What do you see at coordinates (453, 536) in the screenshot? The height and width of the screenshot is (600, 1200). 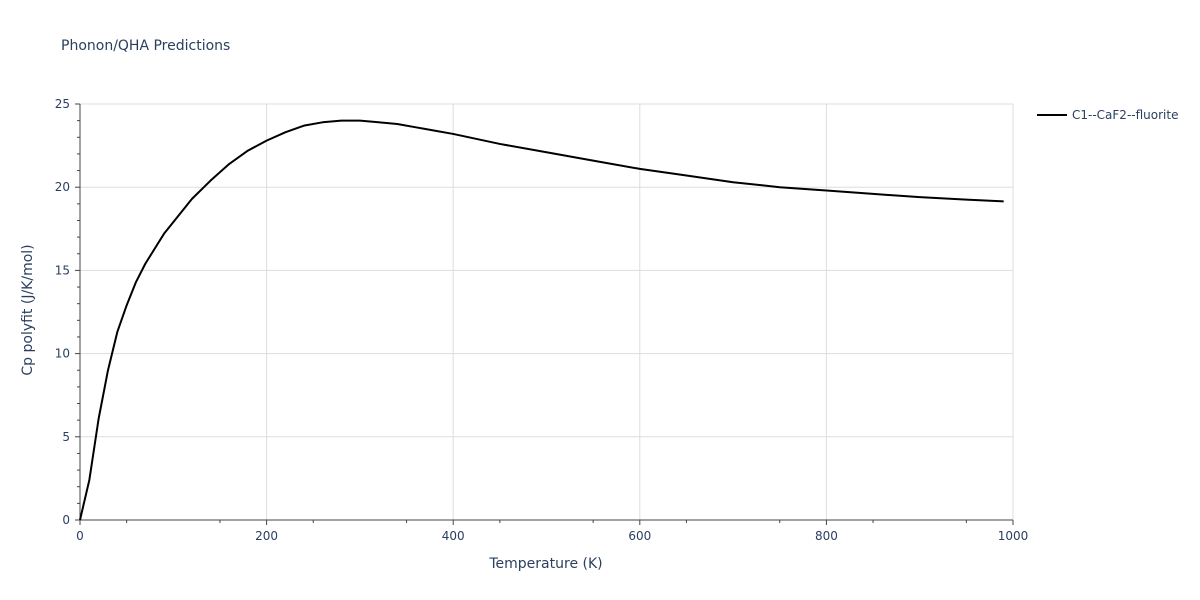 I see `x-tick-label: 400` at bounding box center [453, 536].